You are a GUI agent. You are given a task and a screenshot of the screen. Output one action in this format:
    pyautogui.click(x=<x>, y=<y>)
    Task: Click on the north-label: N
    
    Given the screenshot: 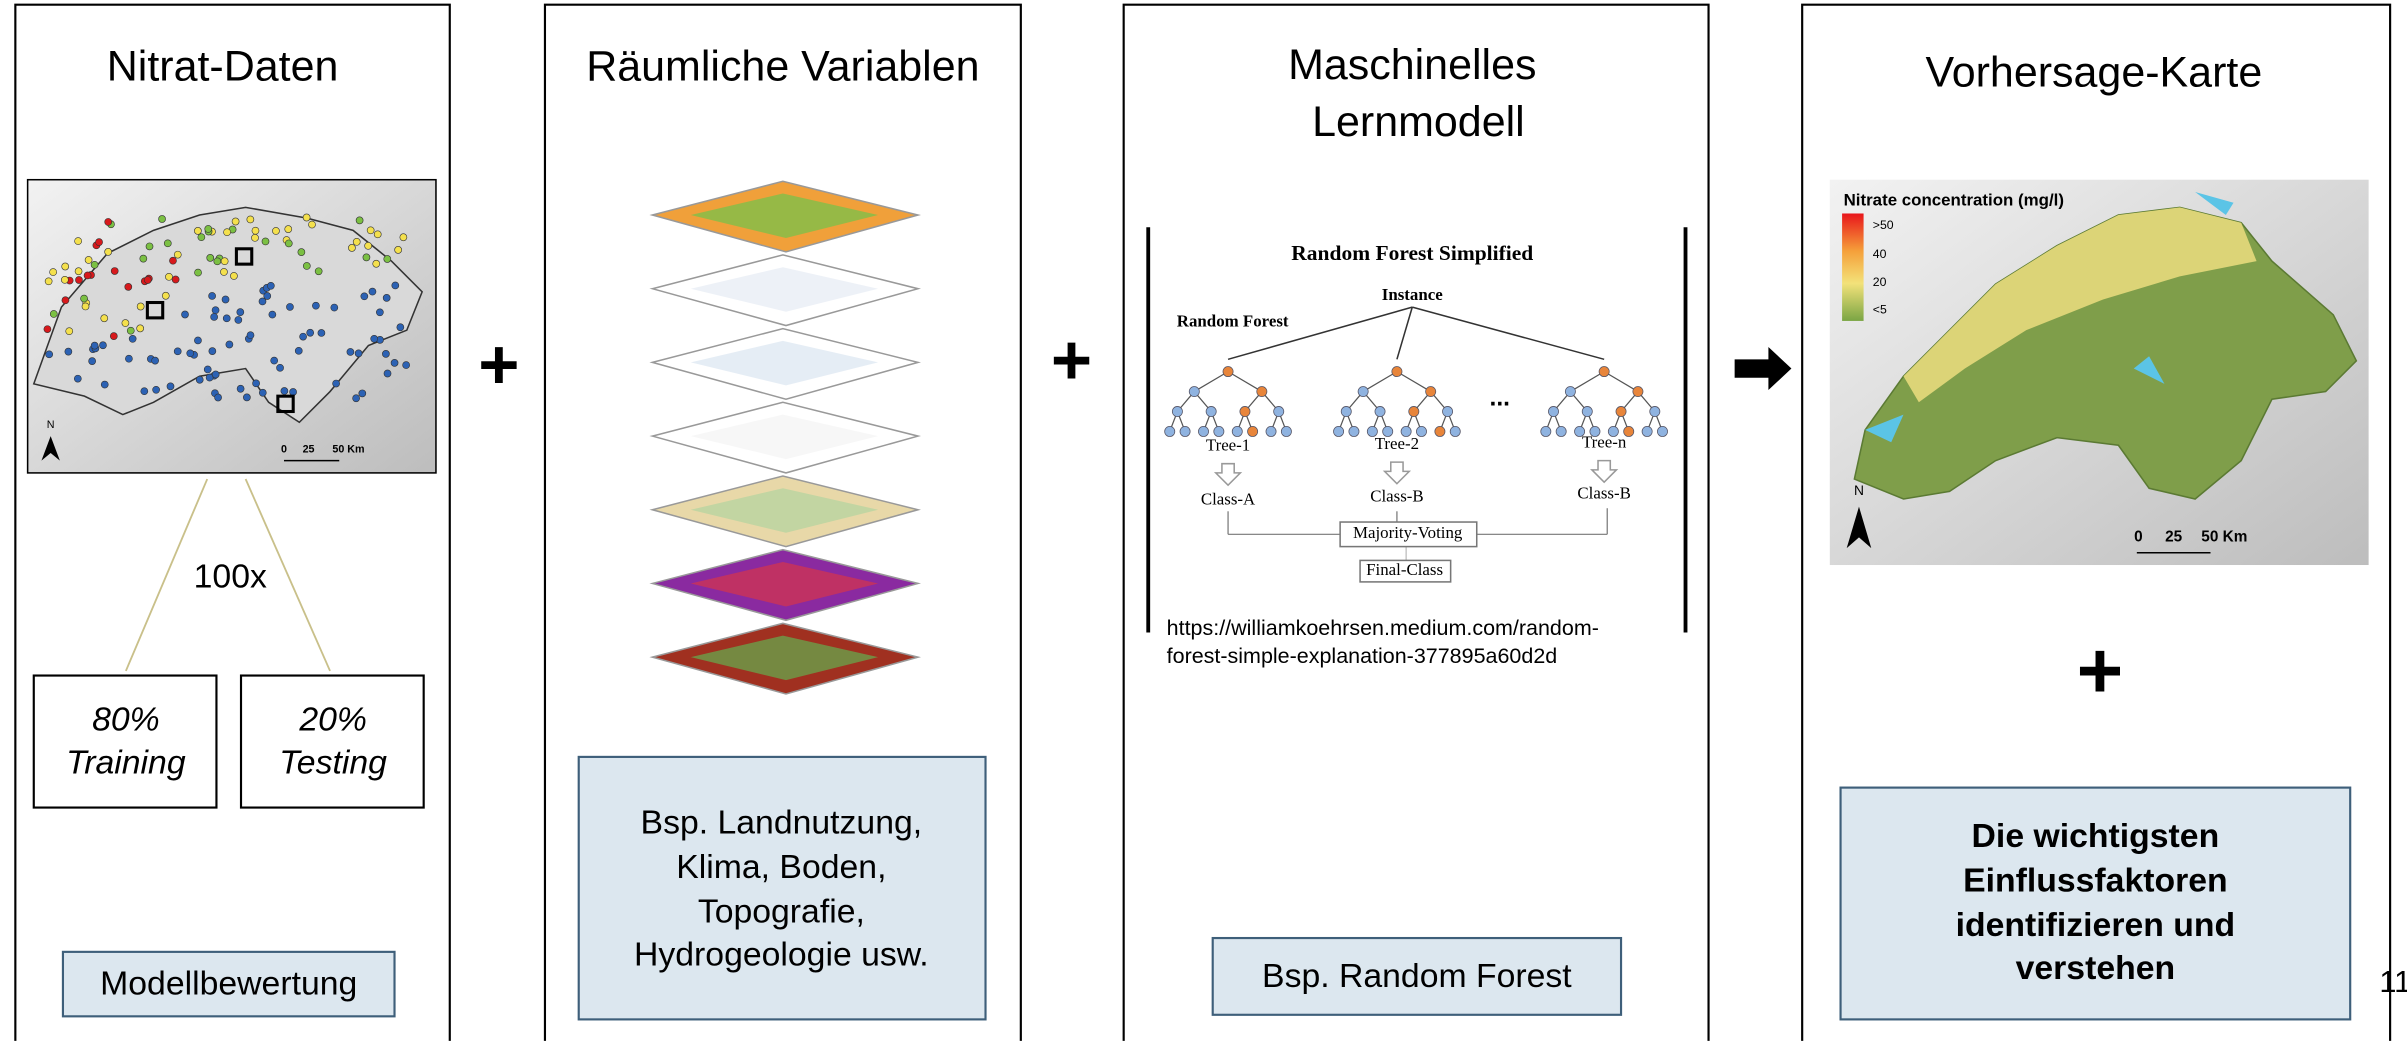 What is the action you would take?
    pyautogui.click(x=51, y=425)
    